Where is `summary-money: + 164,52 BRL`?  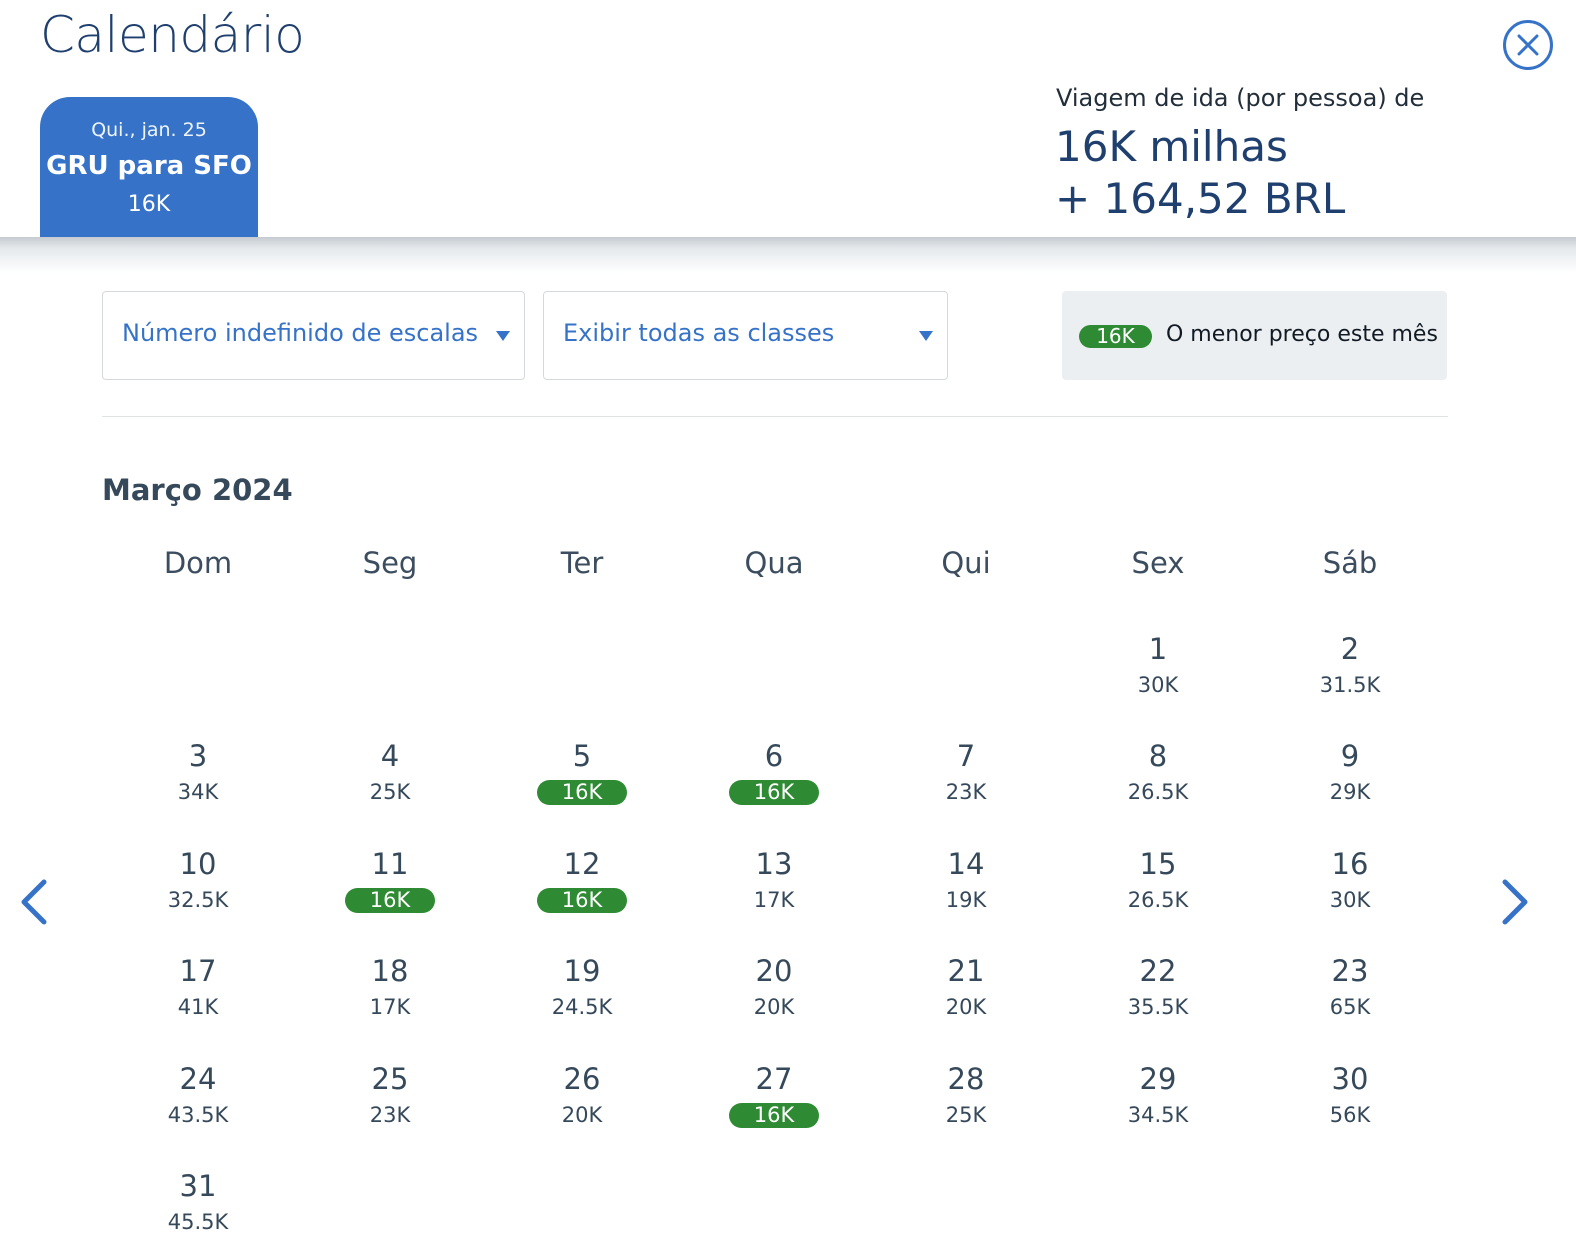 summary-money: + 164,52 BRL is located at coordinates (1200, 198).